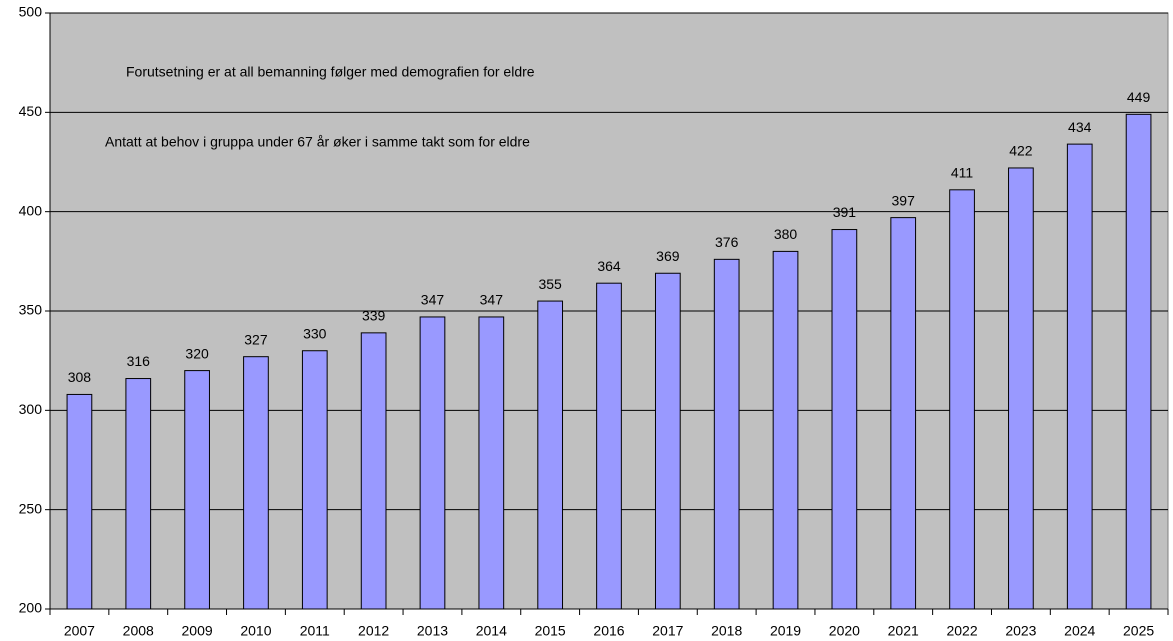 The width and height of the screenshot is (1173, 641). Describe the element at coordinates (609, 266) in the screenshot. I see `data-label: 364` at that location.